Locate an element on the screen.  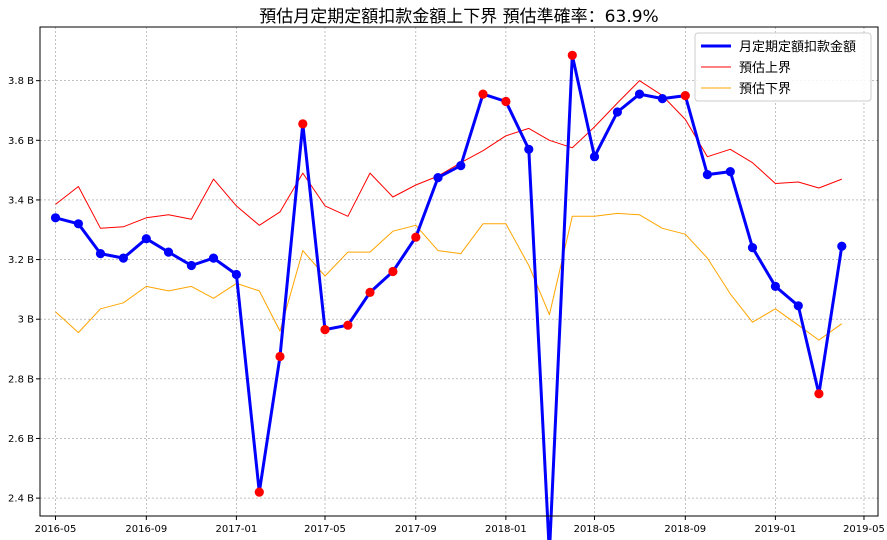
y-tick-label: 2.4 B is located at coordinates (21, 499).